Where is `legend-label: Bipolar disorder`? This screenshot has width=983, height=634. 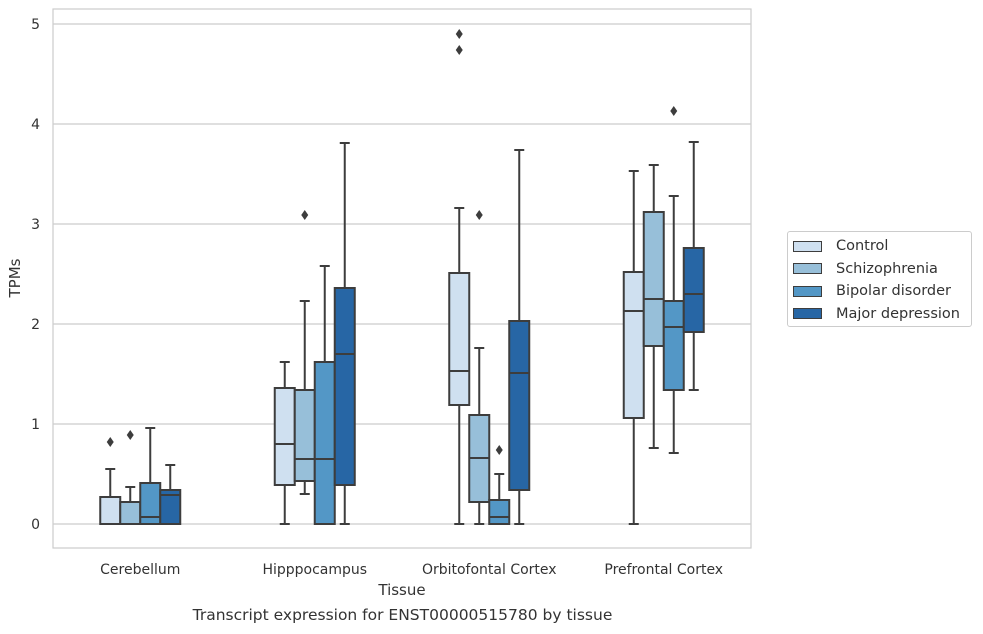
legend-label: Bipolar disorder is located at coordinates (893, 291).